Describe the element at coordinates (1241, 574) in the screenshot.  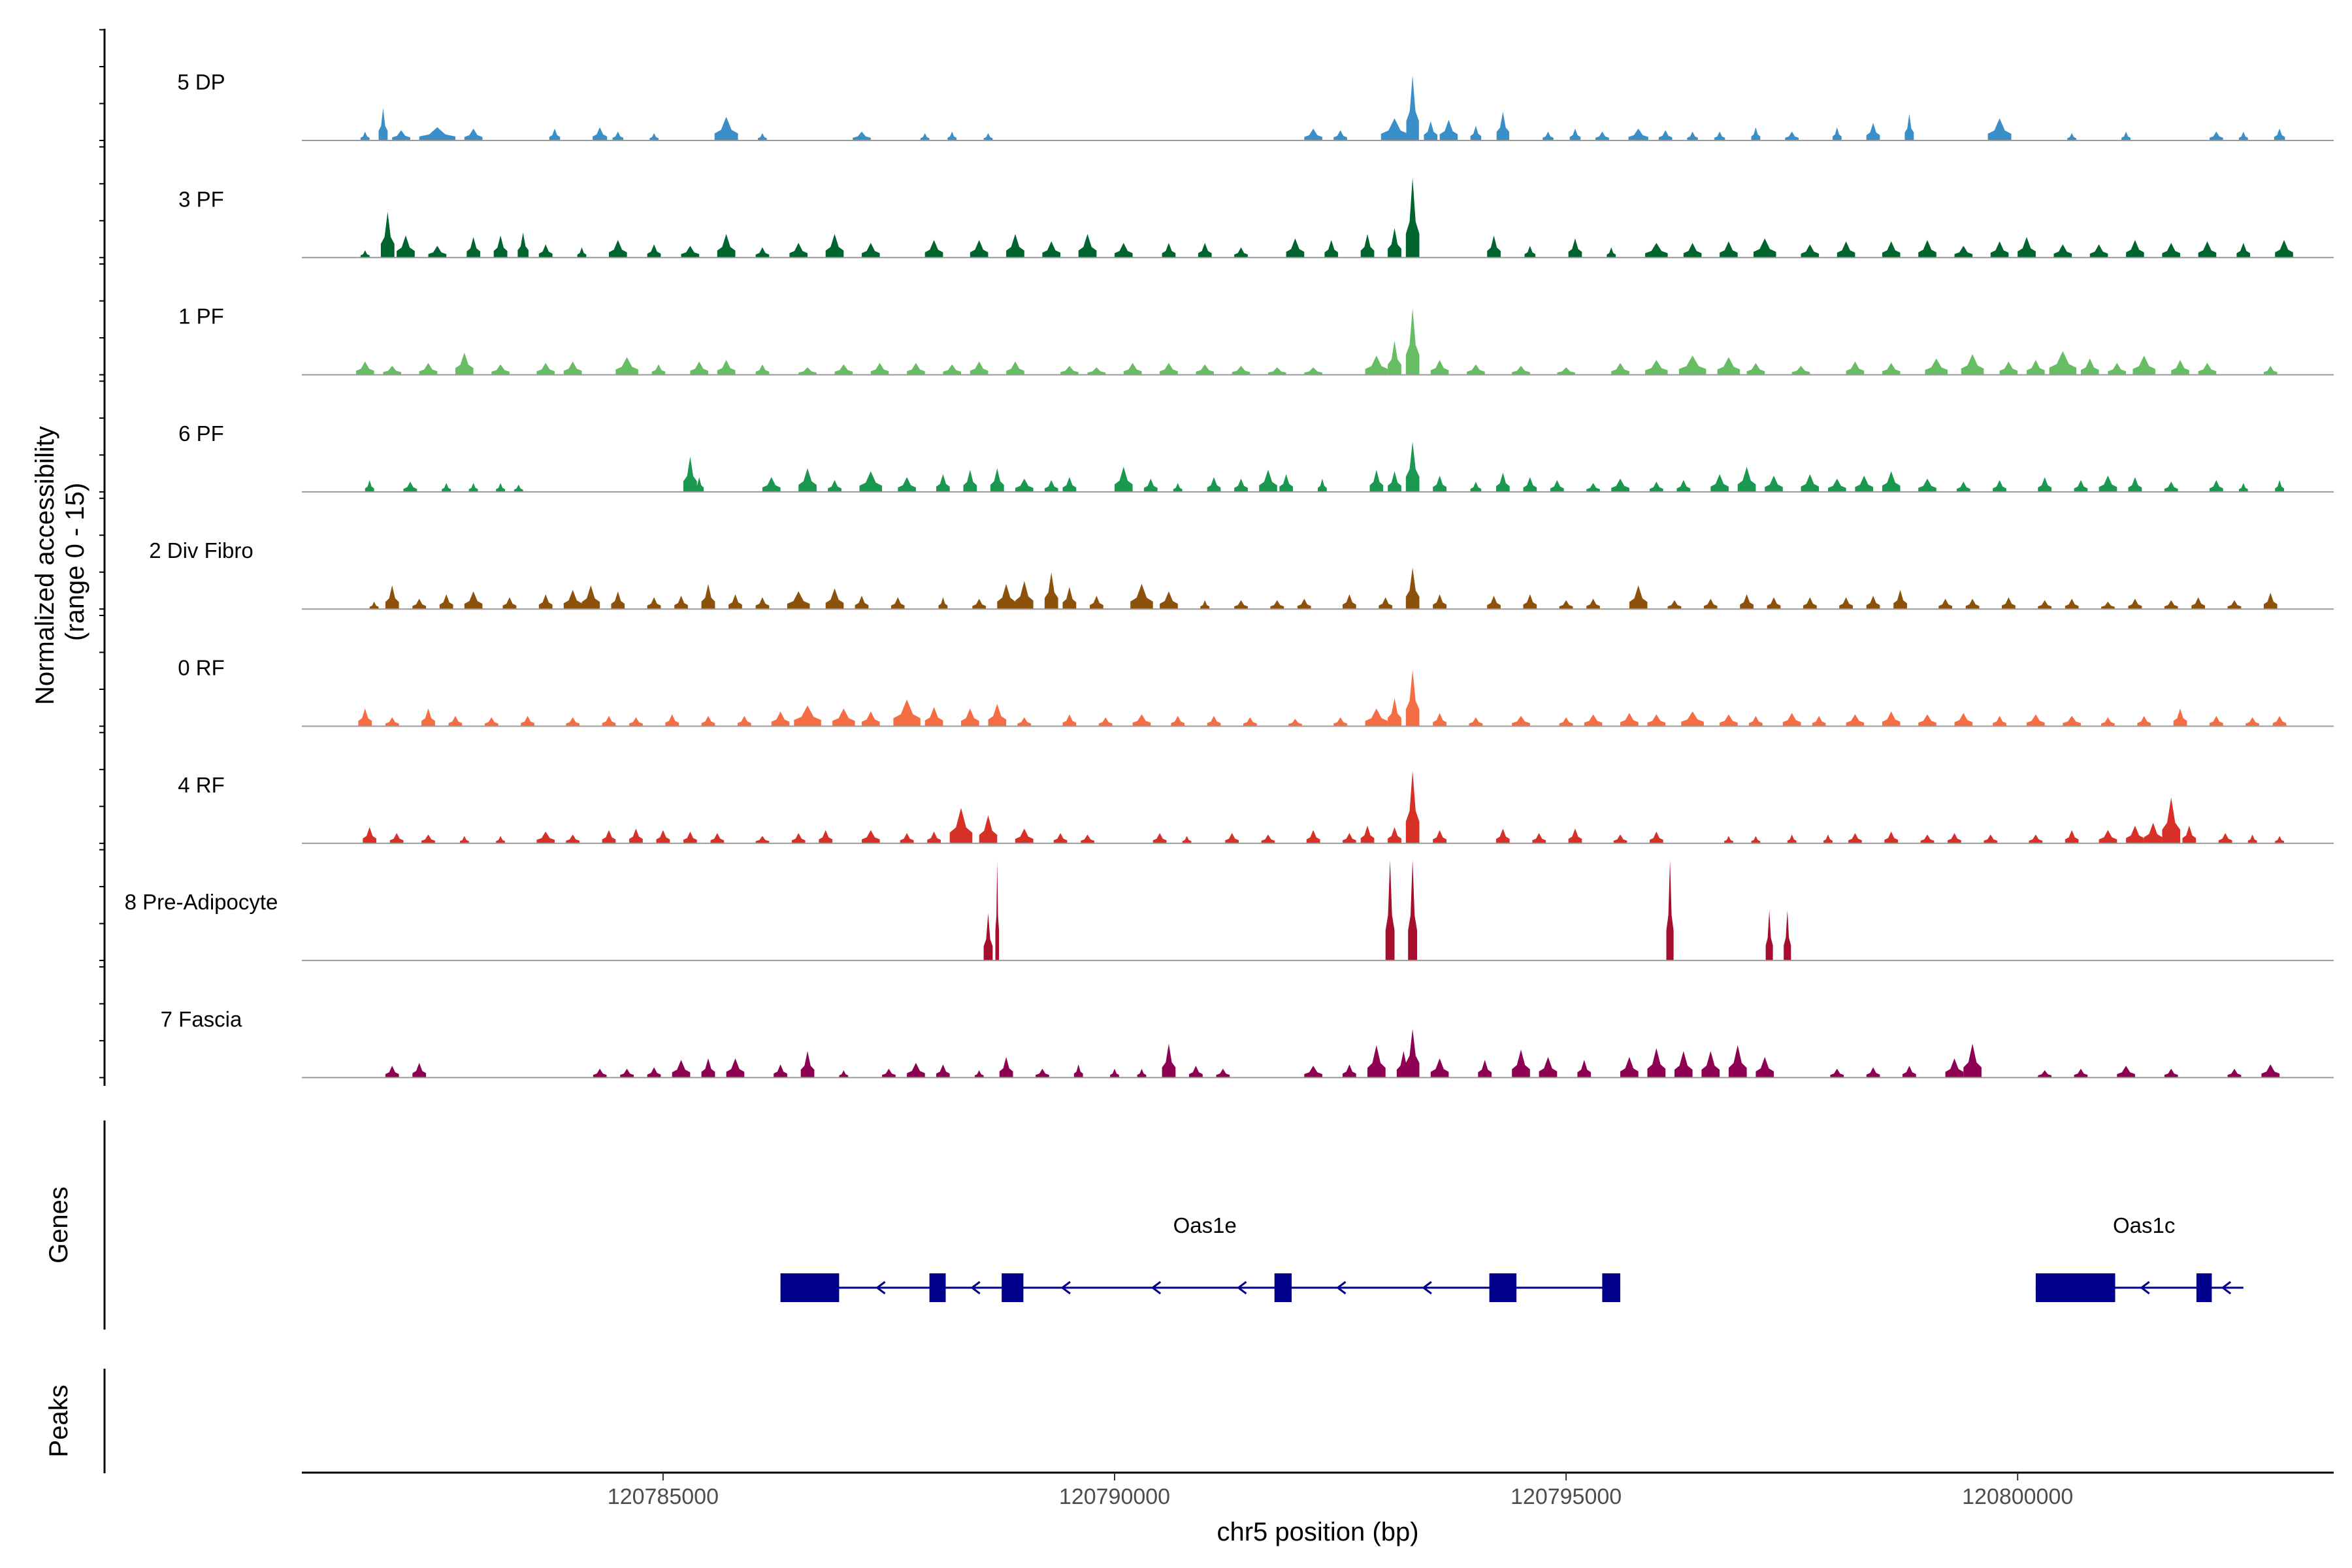
I see `track-2-div-fibro: 2 Div Fibro` at that location.